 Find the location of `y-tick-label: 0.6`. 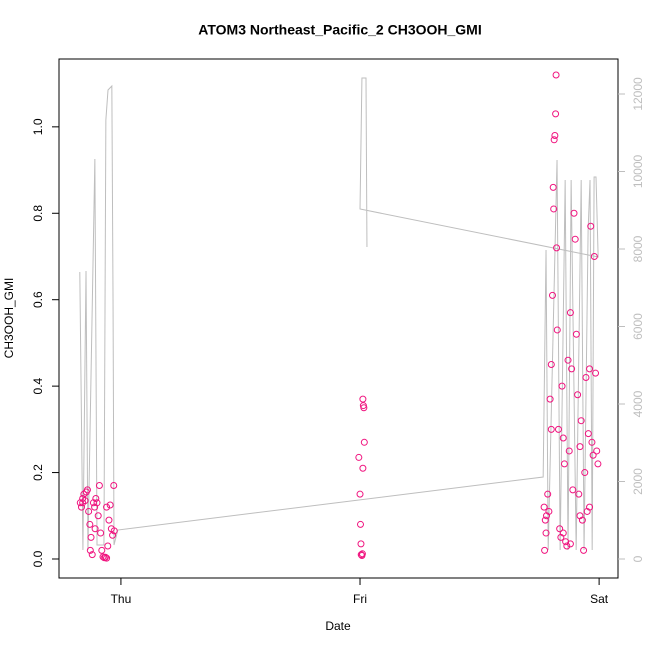

y-tick-label: 0.6 is located at coordinates (38, 299).